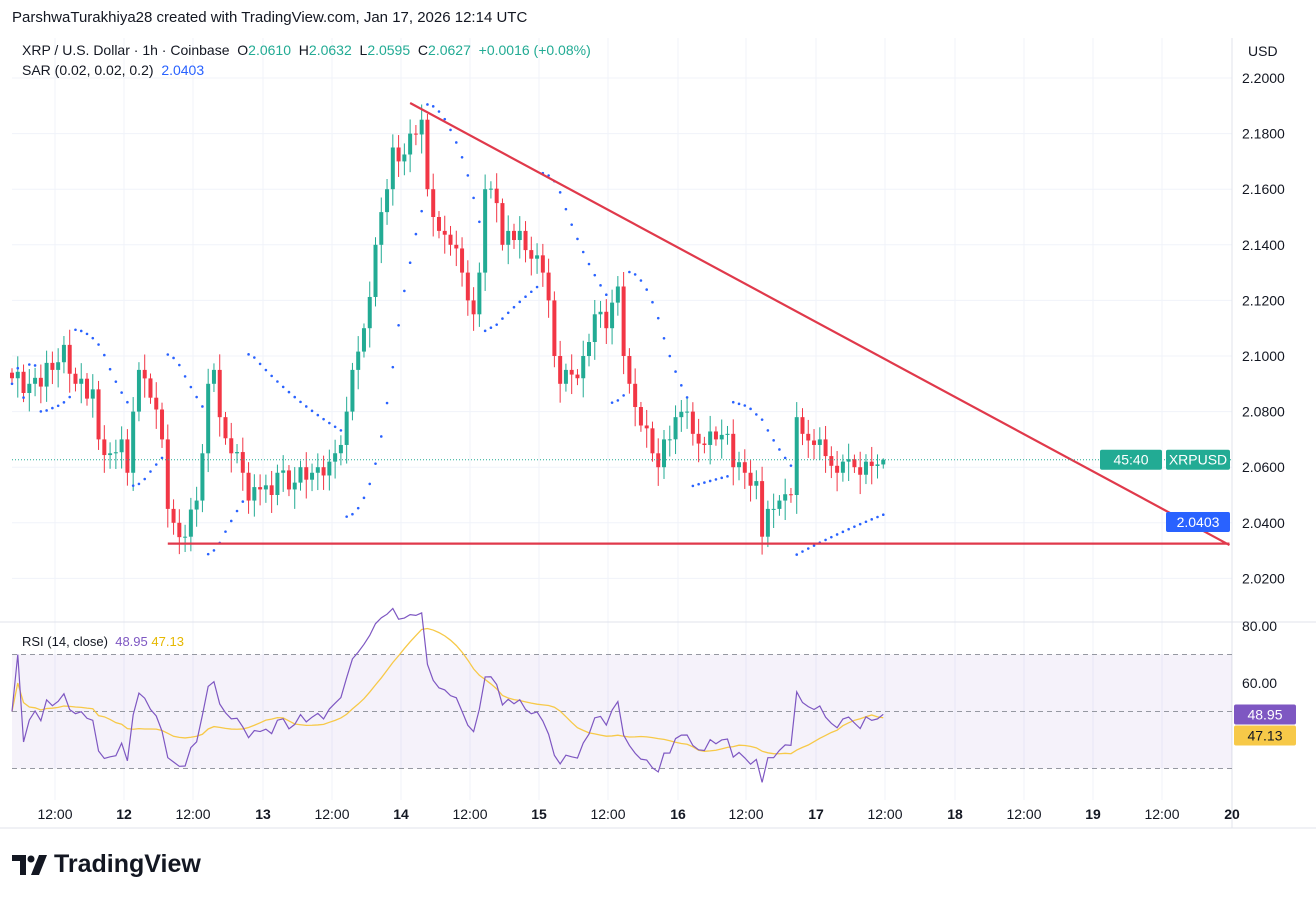  I want to click on low-value: 2.0595, so click(389, 50).